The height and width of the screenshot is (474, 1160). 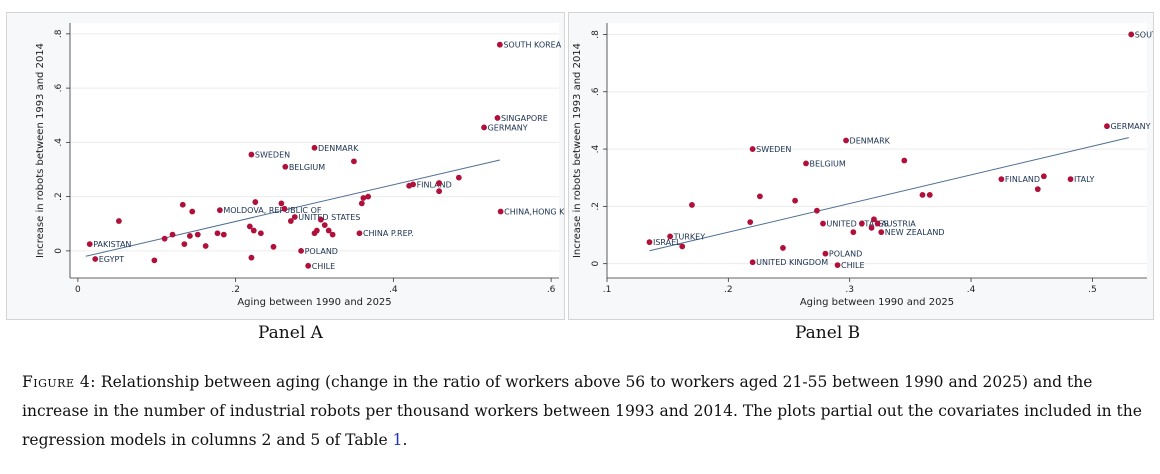 What do you see at coordinates (577, 150) in the screenshot?
I see `y-axis-label: Increase in robots between 1993 and 2014` at bounding box center [577, 150].